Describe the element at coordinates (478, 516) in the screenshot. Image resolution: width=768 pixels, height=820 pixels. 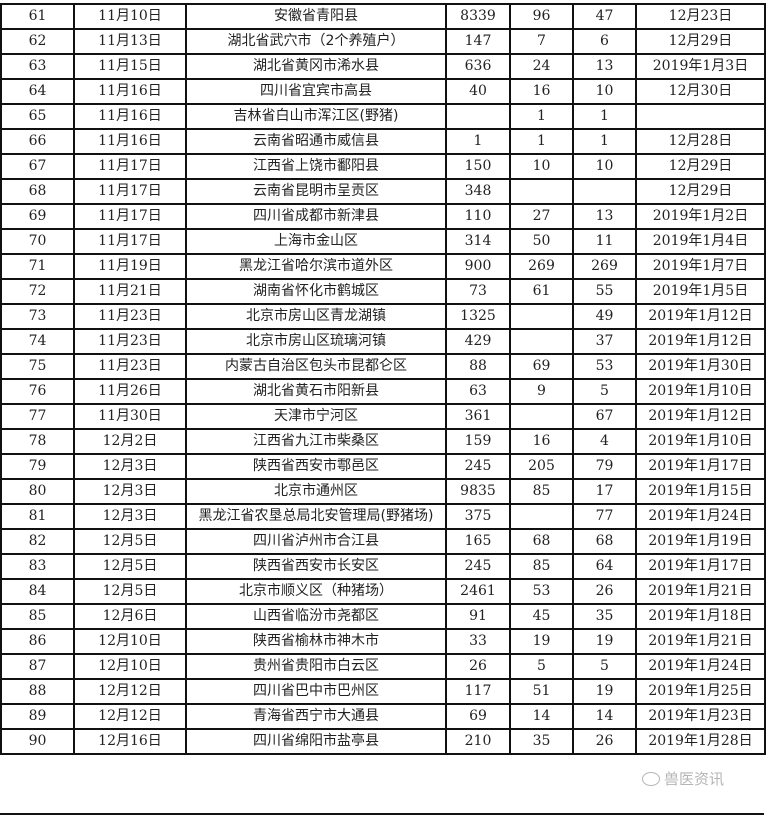
I see `stock-count-cell: 375` at that location.